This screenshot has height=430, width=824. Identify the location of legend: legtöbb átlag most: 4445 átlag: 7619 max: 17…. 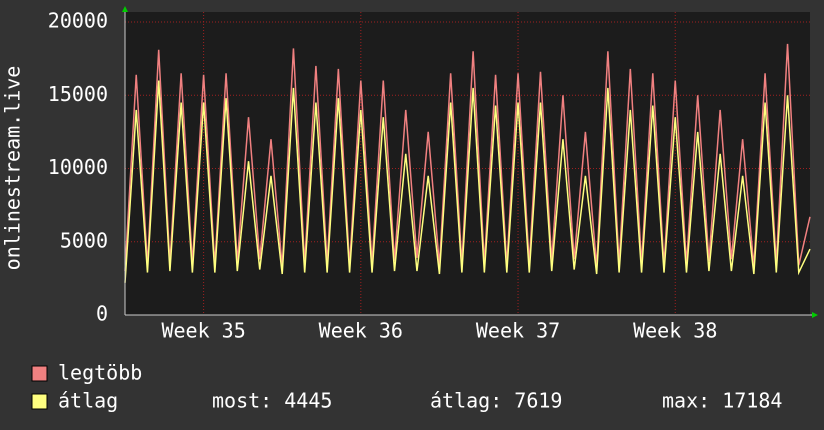
(406, 387).